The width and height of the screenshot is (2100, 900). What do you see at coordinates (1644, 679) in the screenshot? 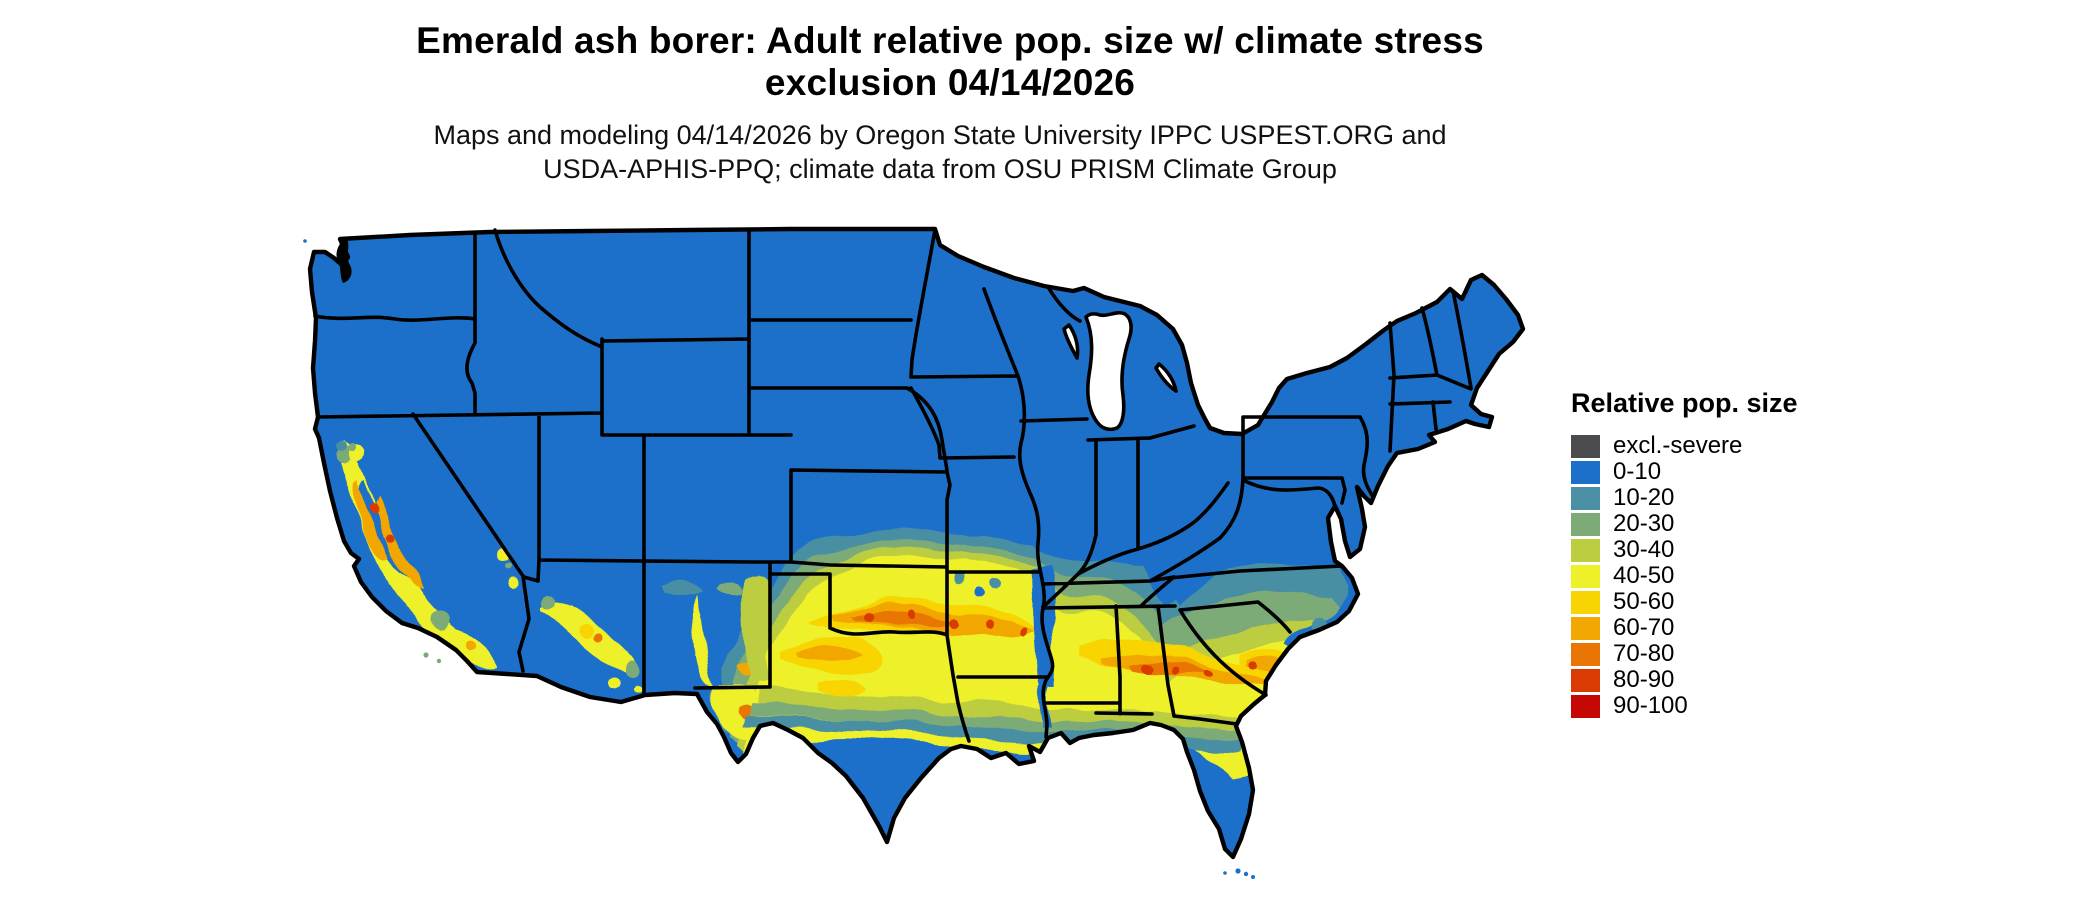
I see `legend-label: 80-90` at bounding box center [1644, 679].